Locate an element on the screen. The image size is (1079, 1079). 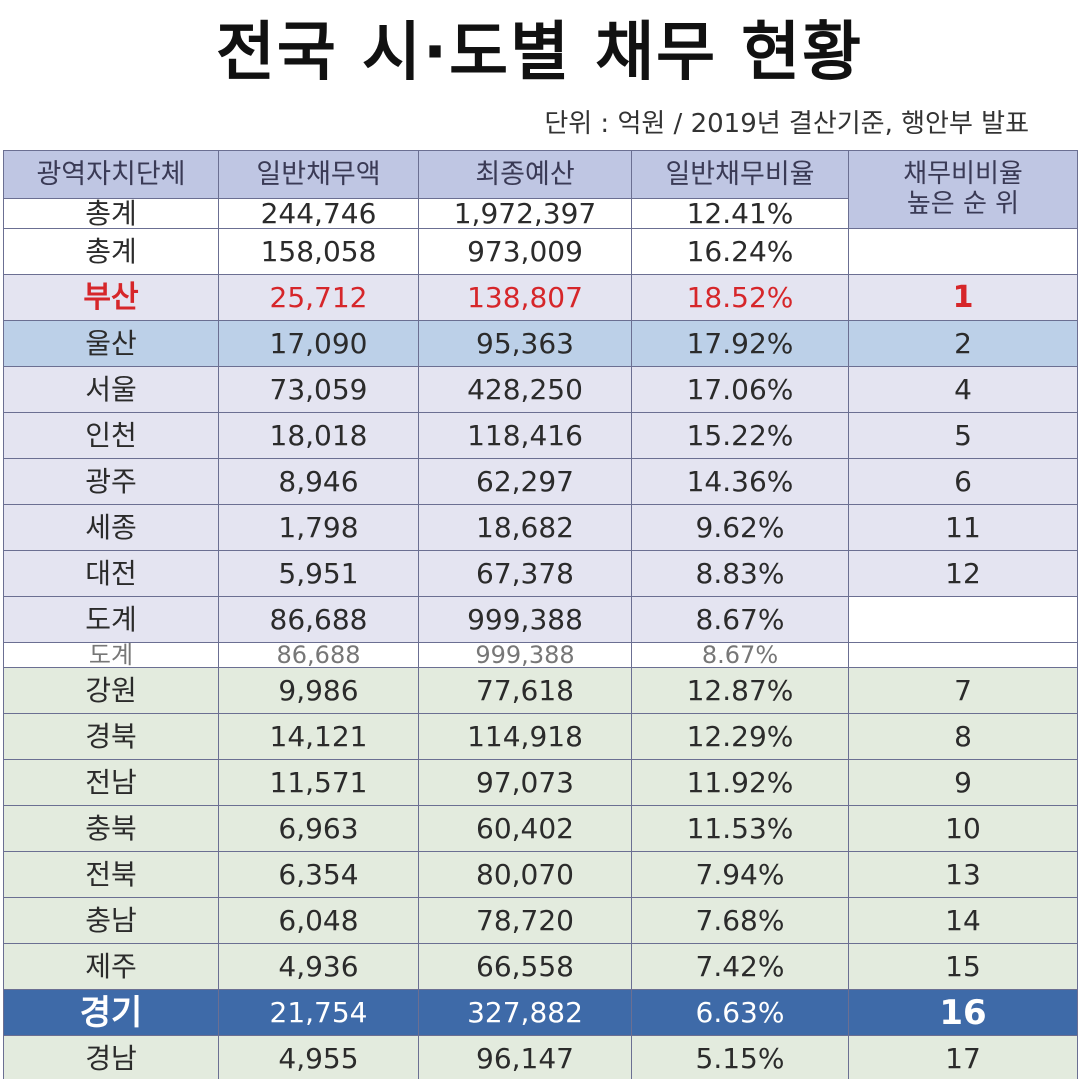
cell-ratio: 9.62% is located at coordinates (740, 527).